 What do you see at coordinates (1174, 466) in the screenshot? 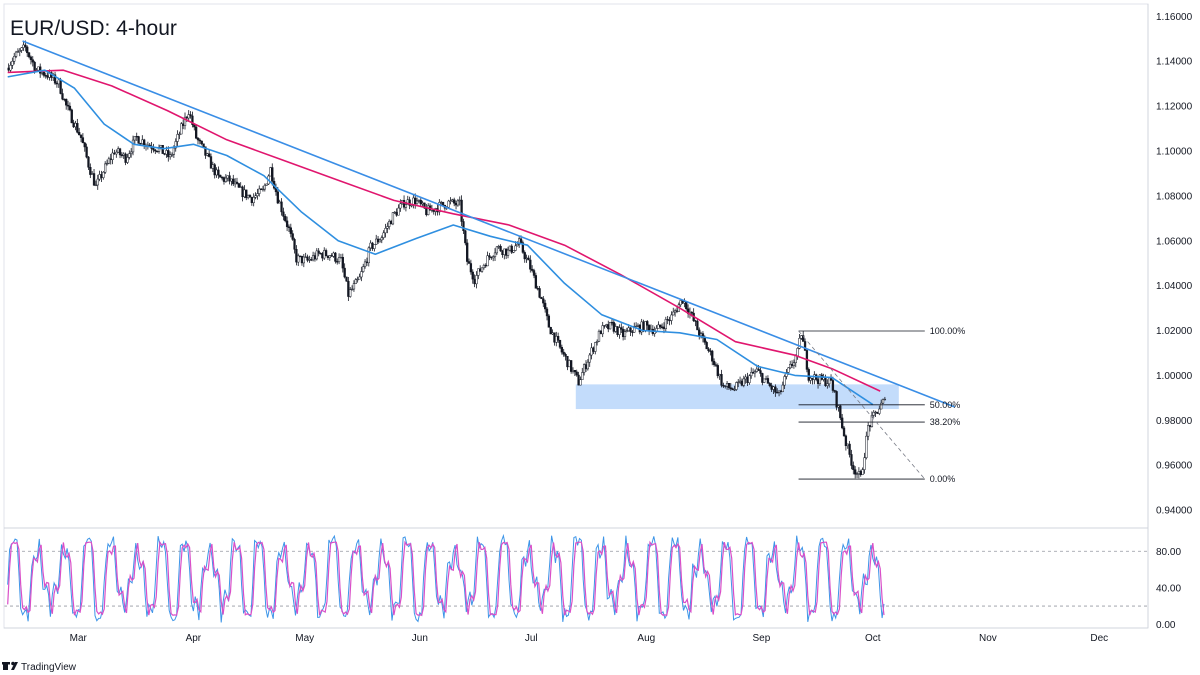
I see `price-axis-label: 0.96000` at bounding box center [1174, 466].